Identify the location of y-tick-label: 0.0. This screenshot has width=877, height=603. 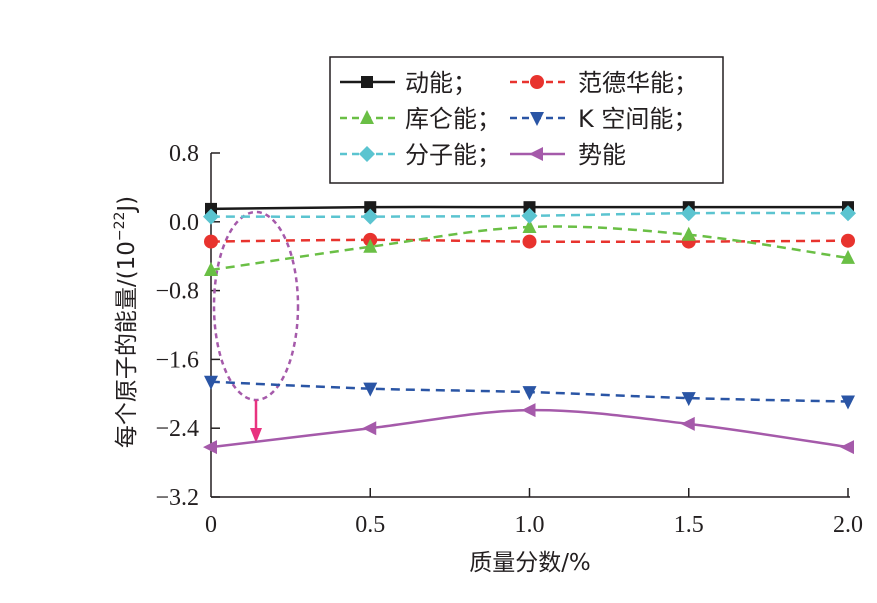
(184, 223).